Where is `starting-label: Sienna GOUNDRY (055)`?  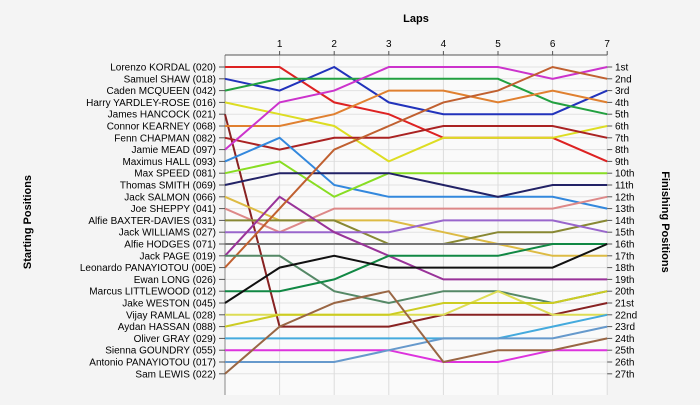
starting-label: Sienna GOUNDRY (055) is located at coordinates (160, 351).